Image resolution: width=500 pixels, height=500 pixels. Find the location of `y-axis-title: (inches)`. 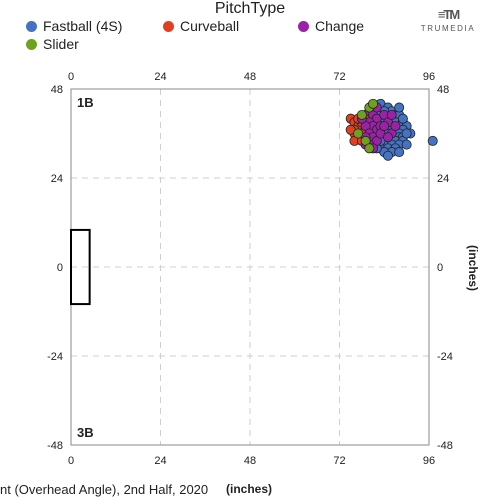

y-axis-title: (inches) is located at coordinates (473, 268).